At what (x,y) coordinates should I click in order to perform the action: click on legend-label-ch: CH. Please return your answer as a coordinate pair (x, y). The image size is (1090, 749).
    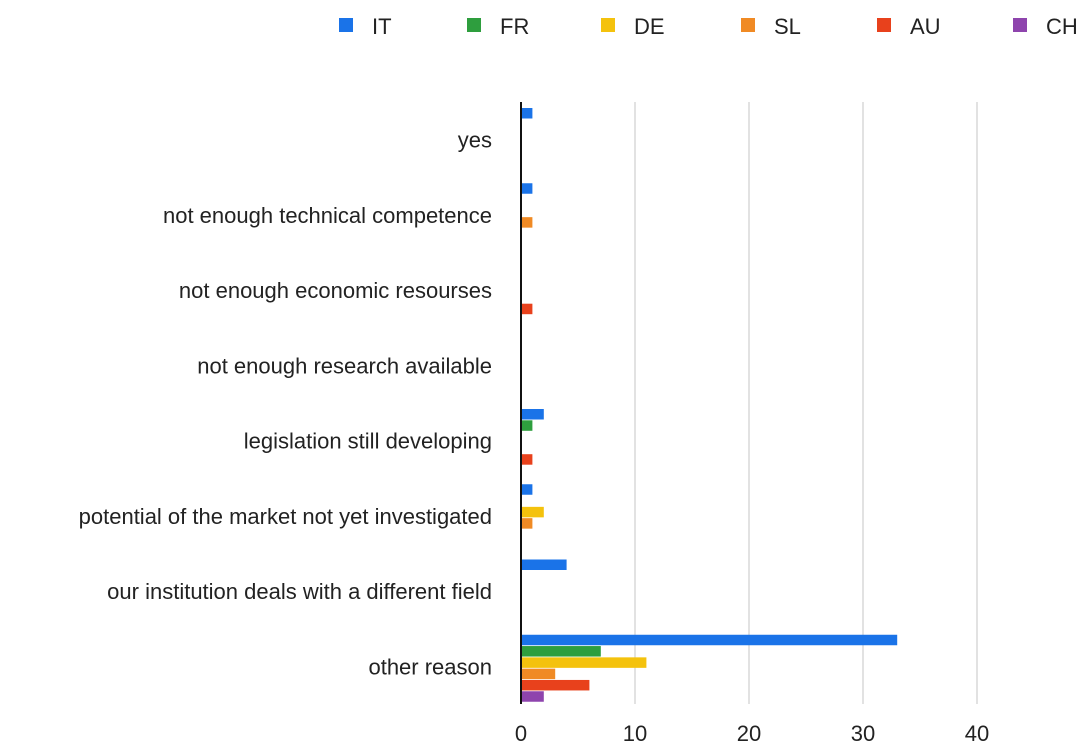
    Looking at the image, I should click on (1062, 26).